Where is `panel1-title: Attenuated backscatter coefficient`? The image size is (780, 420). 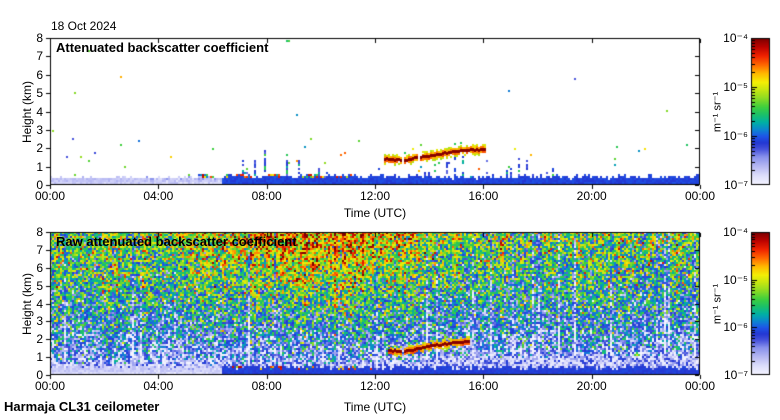
panel1-title: Attenuated backscatter coefficient is located at coordinates (162, 47).